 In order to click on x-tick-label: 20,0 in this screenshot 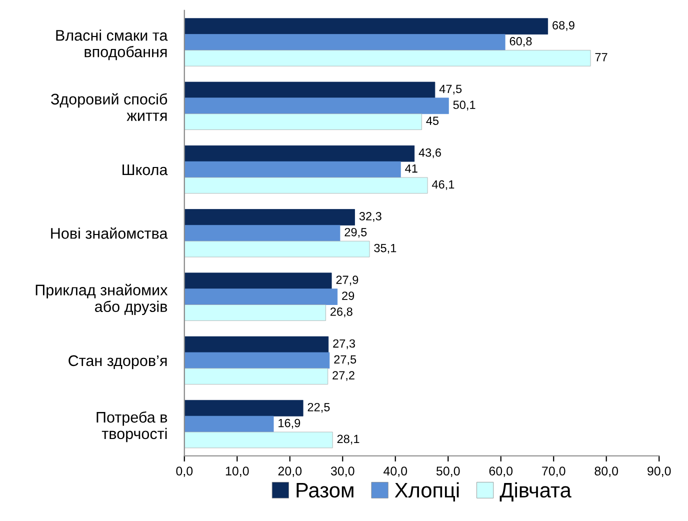, I will do `click(290, 471)`.